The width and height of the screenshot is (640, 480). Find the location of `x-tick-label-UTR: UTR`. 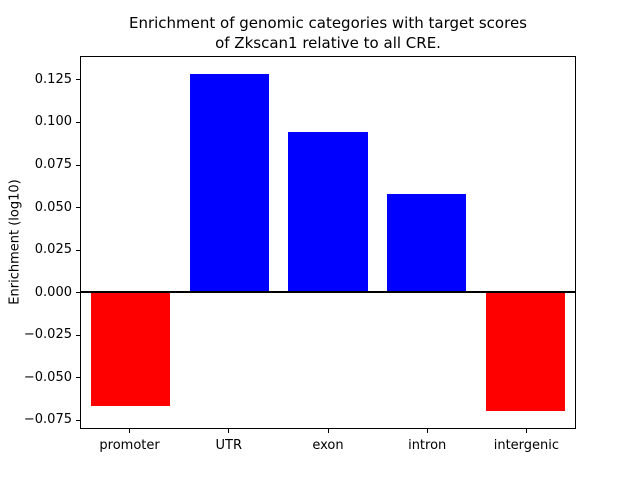

x-tick-label-UTR: UTR is located at coordinates (229, 445).